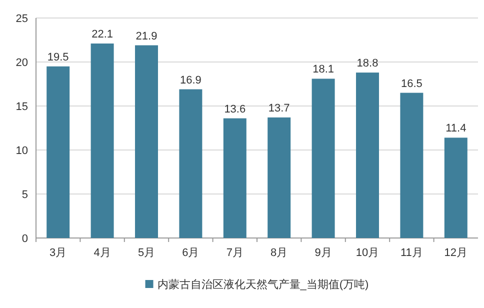 Image resolution: width=484 pixels, height=308 pixels. What do you see at coordinates (58, 253) in the screenshot?
I see `x-tick-label: 3月` at bounding box center [58, 253].